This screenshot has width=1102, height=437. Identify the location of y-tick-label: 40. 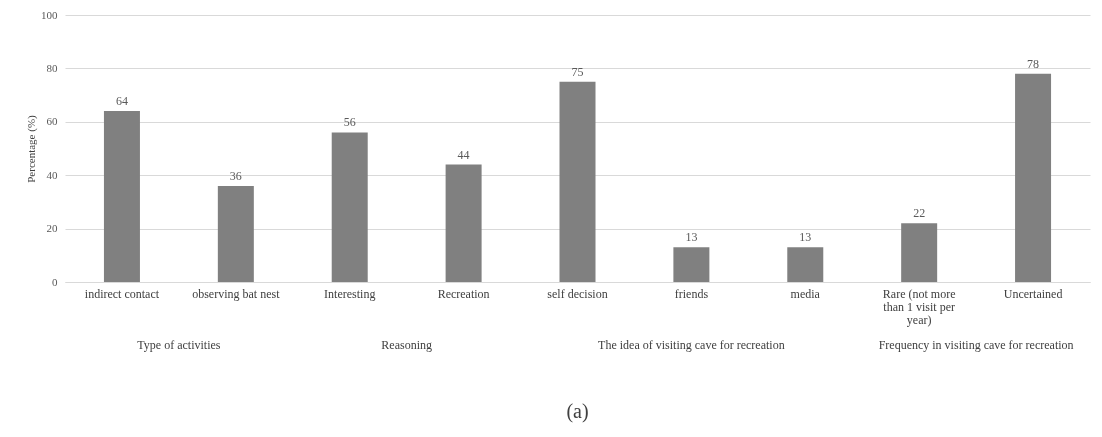
(52, 174).